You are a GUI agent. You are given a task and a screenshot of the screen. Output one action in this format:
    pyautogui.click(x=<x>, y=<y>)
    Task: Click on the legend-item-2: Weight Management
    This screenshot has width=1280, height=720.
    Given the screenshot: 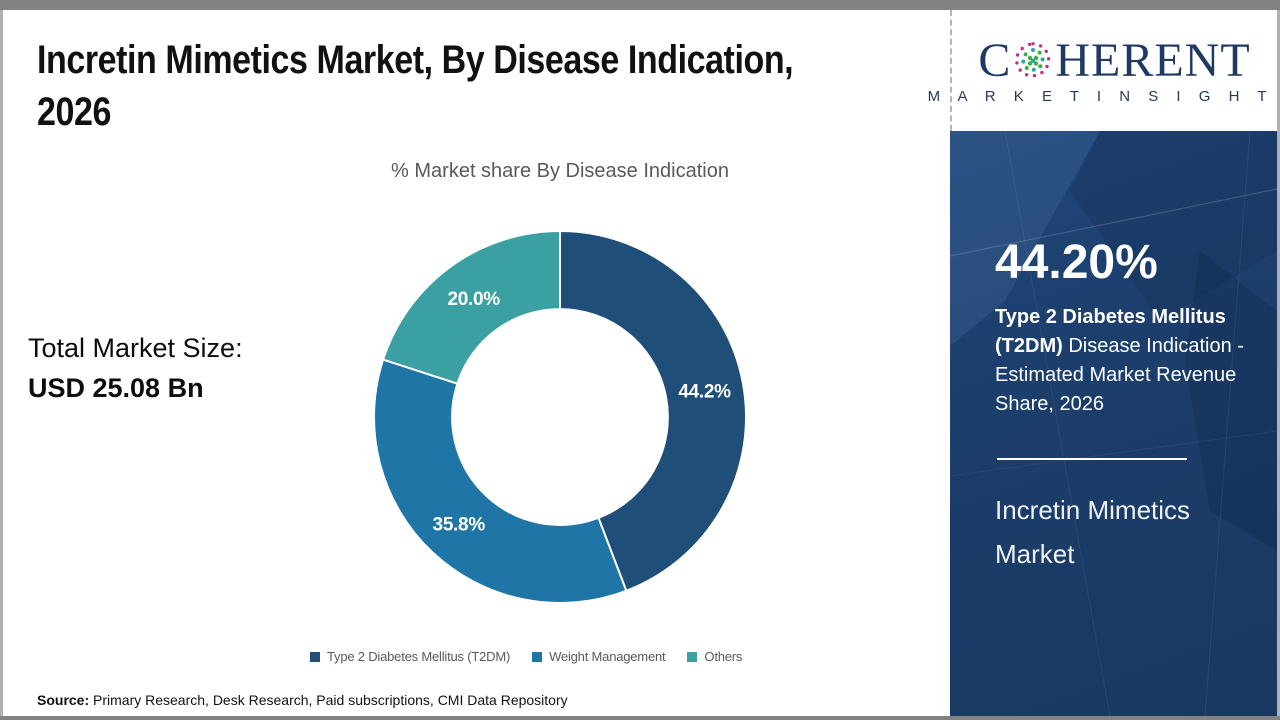 What is the action you would take?
    pyautogui.click(x=599, y=656)
    